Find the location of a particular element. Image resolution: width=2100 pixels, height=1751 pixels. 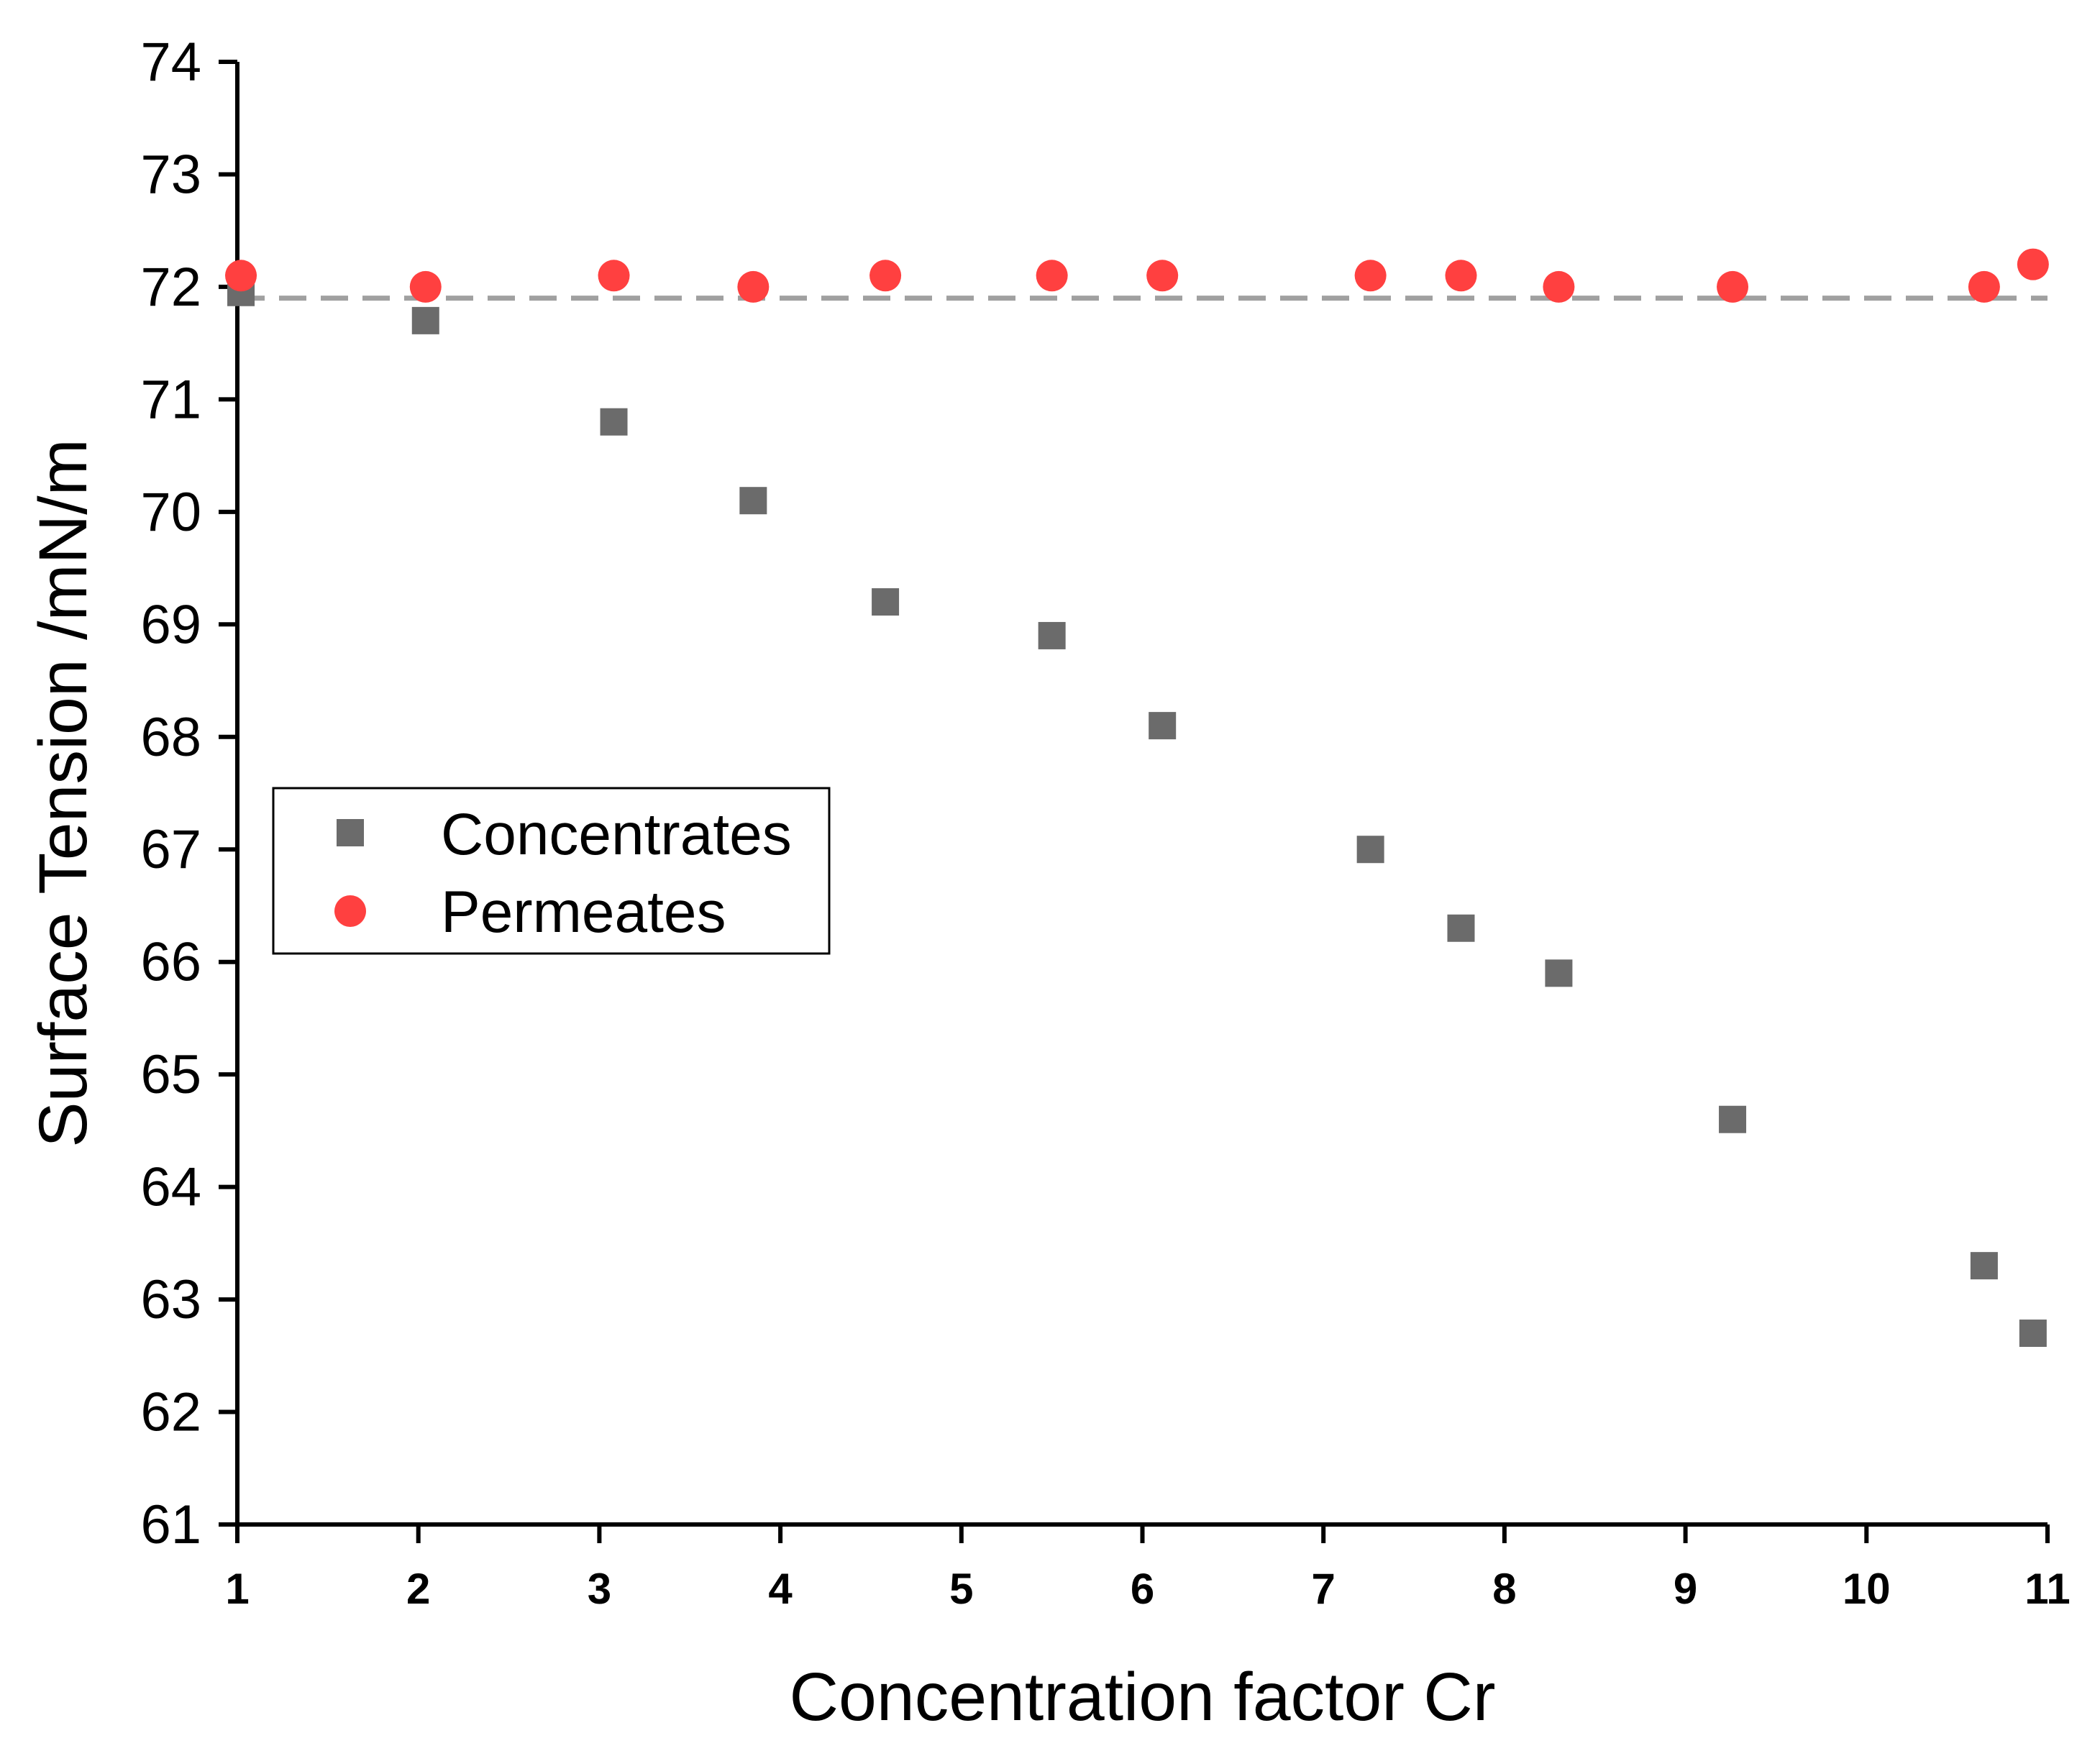

x-ticks: 1 2 3 4 5 6 7 8 9 10 11 is located at coordinates (1148, 1568).